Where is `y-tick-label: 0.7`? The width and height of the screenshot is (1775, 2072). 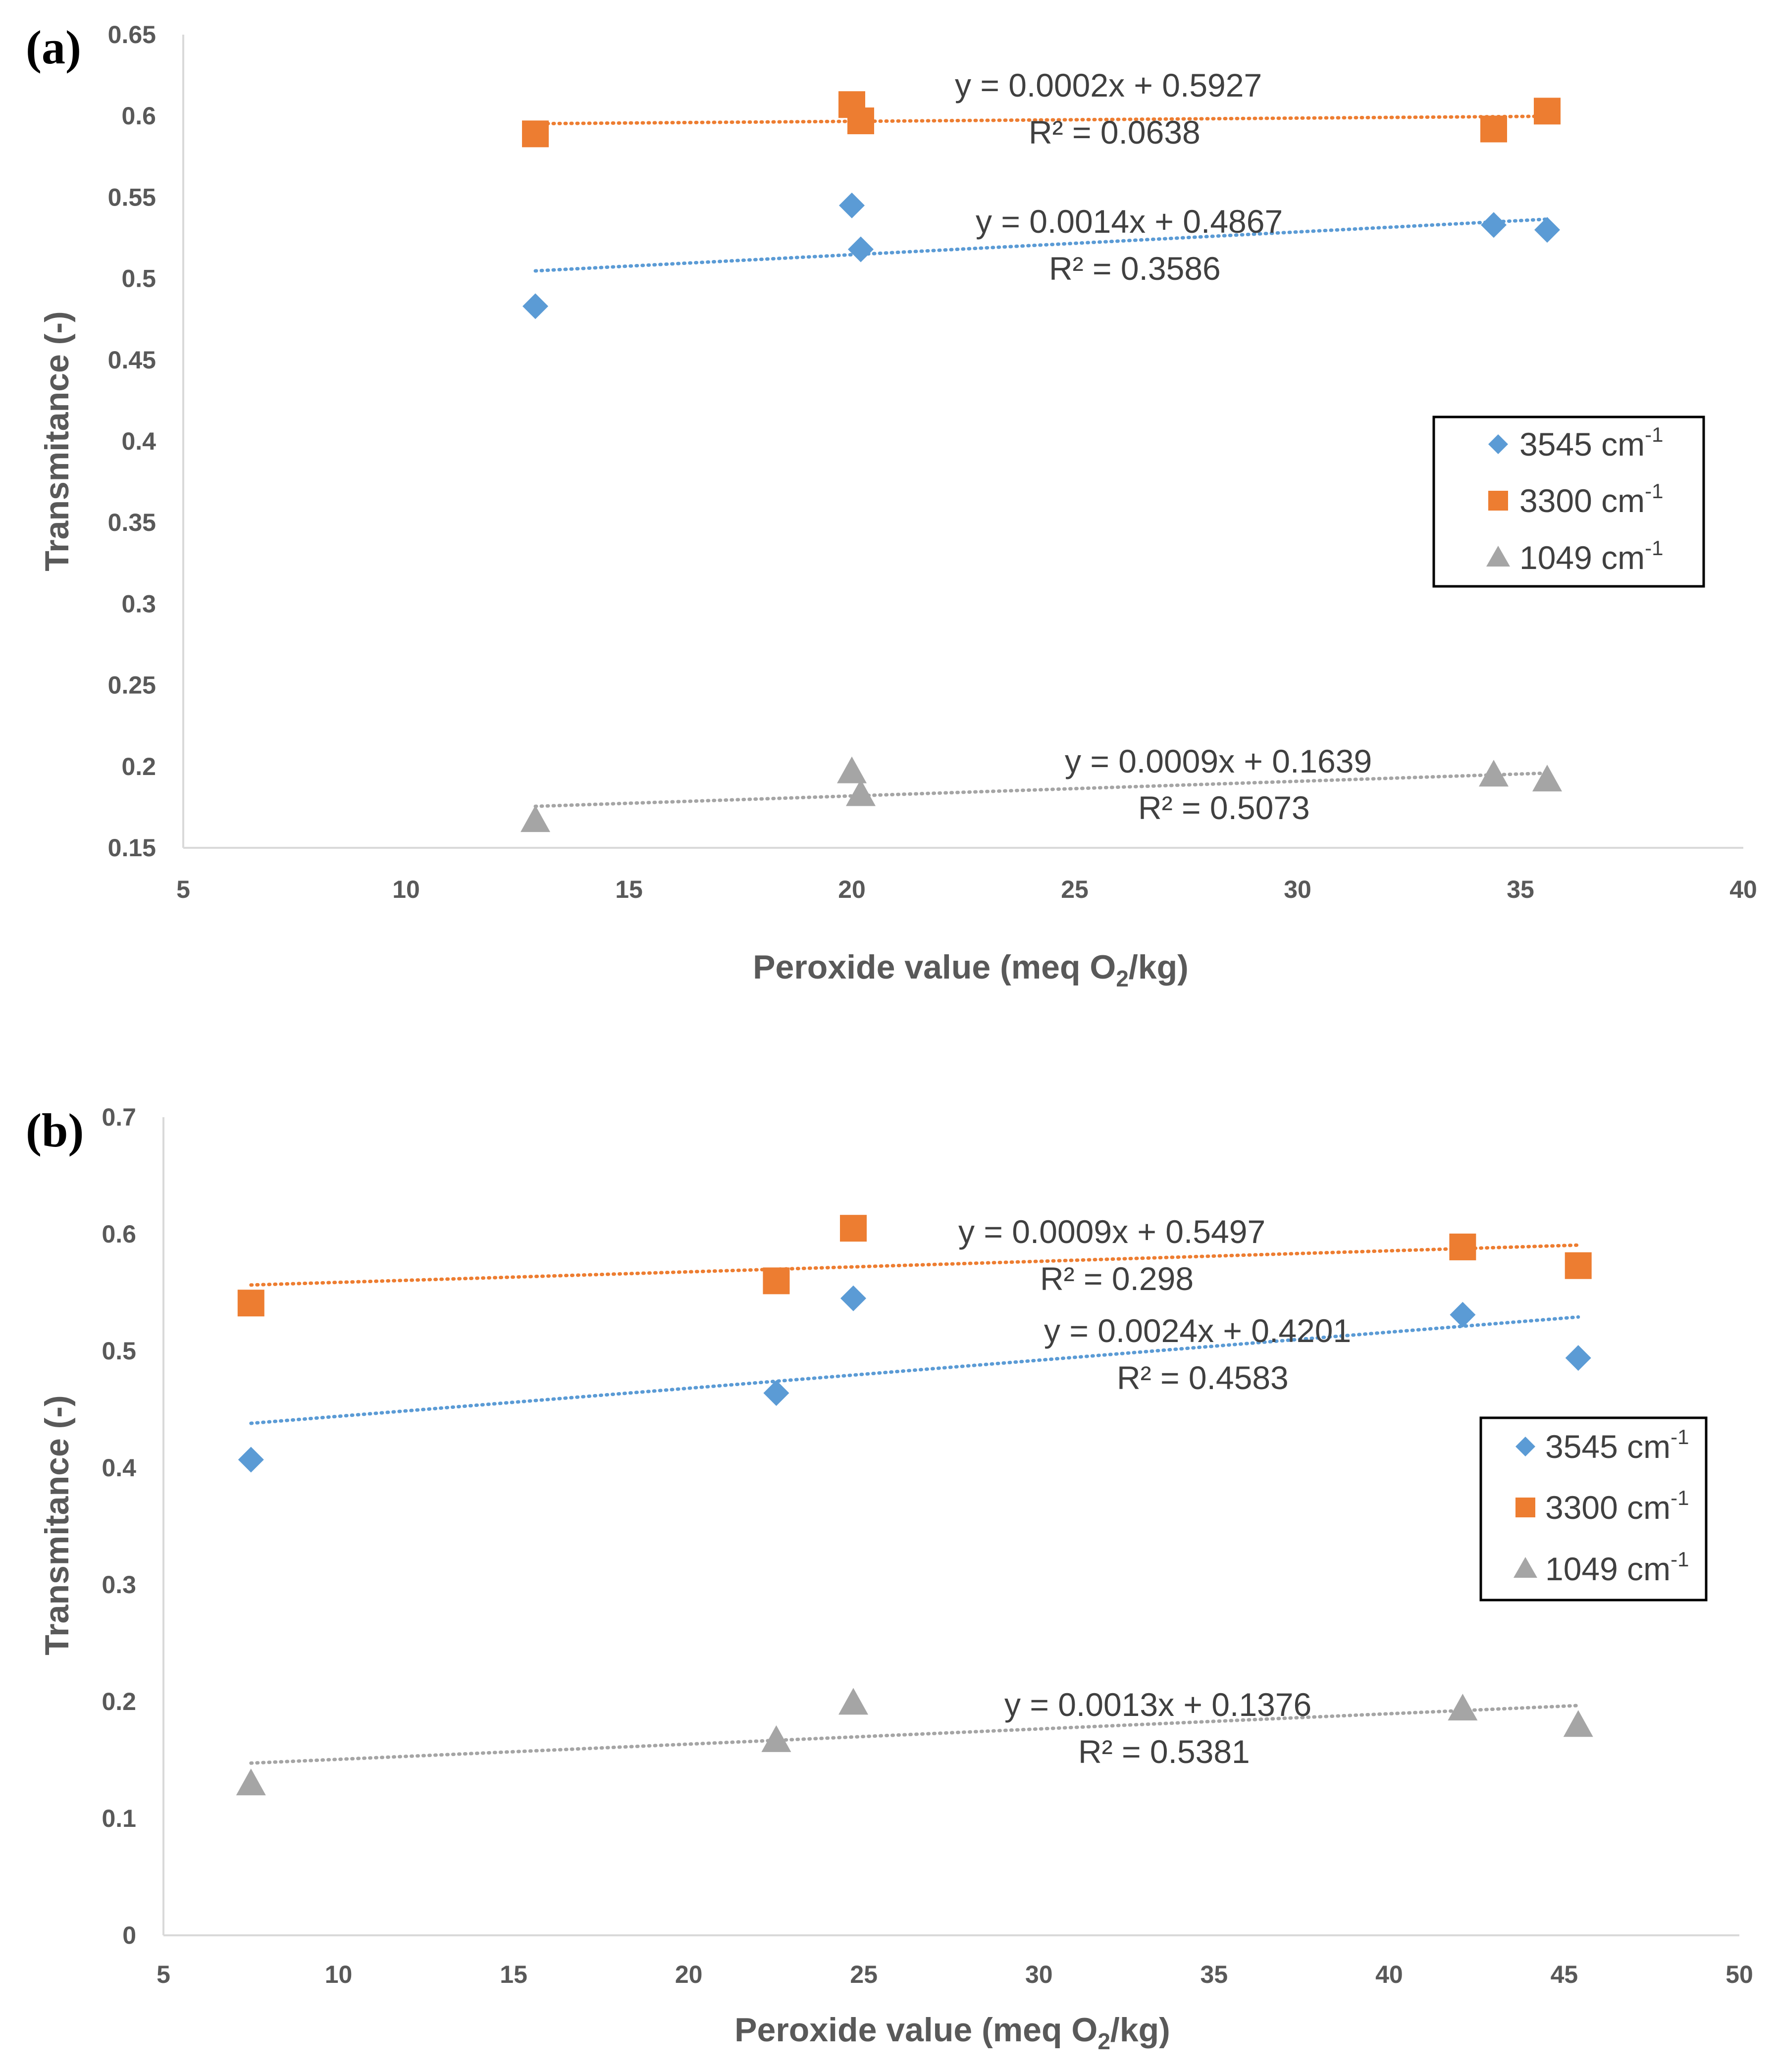 y-tick-label: 0.7 is located at coordinates (119, 1117).